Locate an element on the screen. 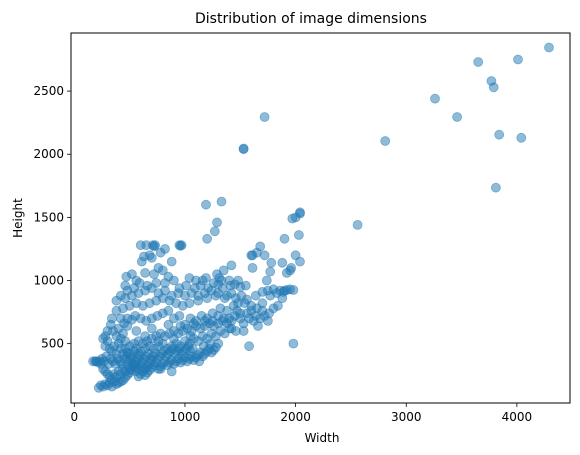 This screenshot has height=455, width=580. x-tick-label: 1000 is located at coordinates (185, 417).